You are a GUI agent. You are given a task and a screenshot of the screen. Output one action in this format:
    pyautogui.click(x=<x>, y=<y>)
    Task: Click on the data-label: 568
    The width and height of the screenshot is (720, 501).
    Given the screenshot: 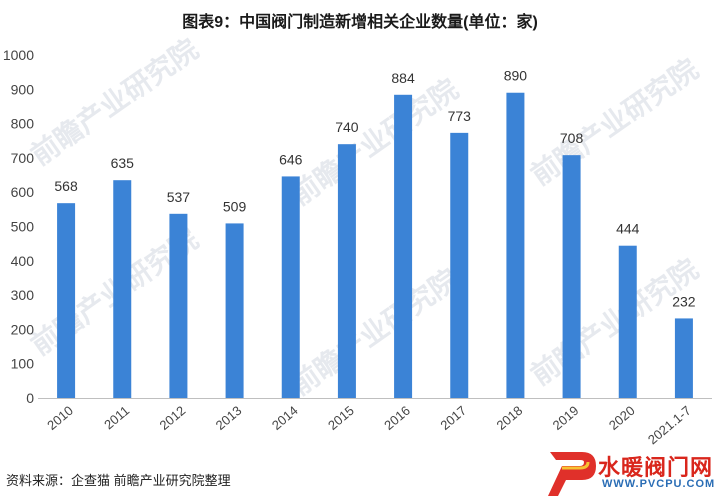 What is the action you would take?
    pyautogui.click(x=66, y=186)
    